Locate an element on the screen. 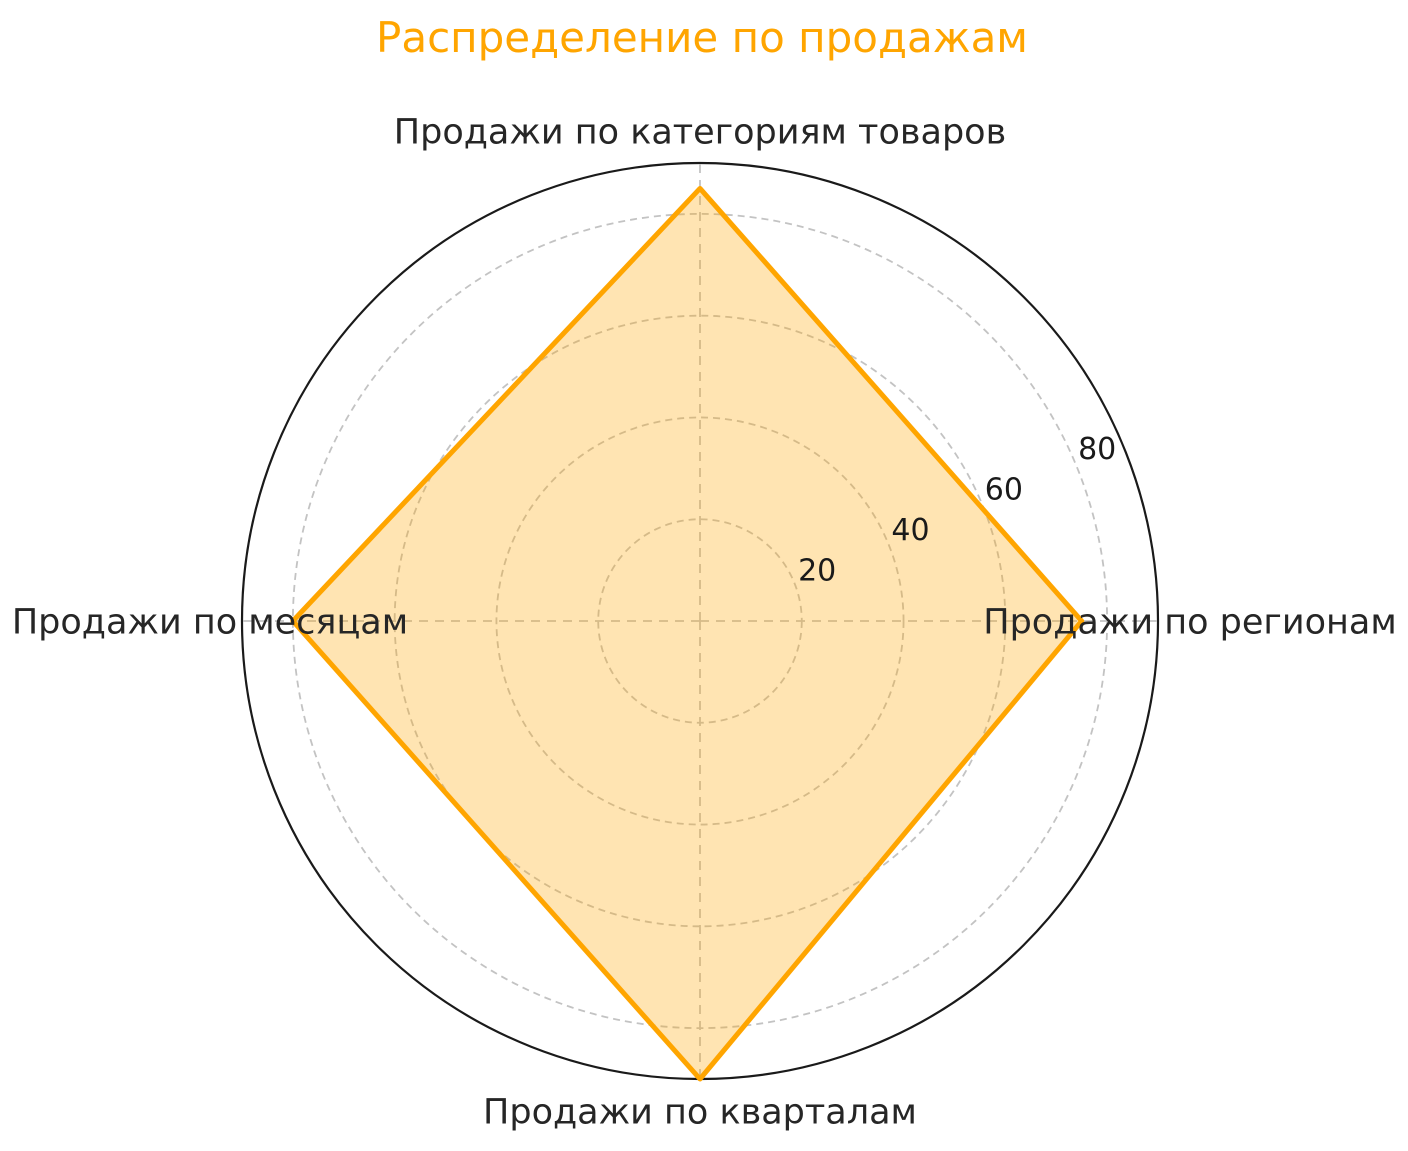 The height and width of the screenshot is (1151, 1408). r-gridline is located at coordinates (700, 621).